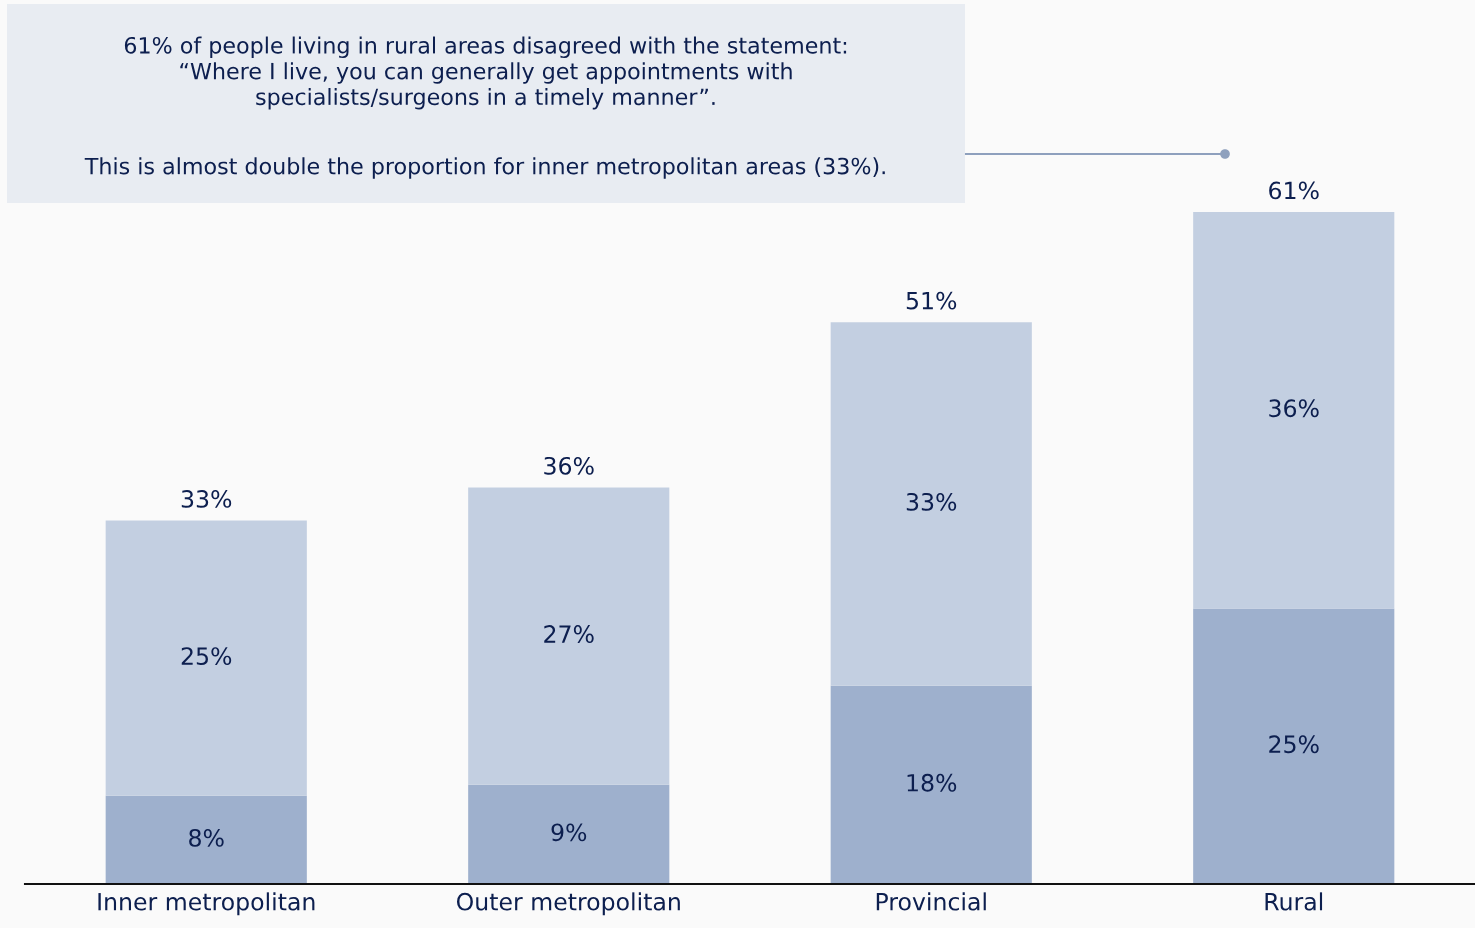  Describe the element at coordinates (206, 904) in the screenshot. I see `x-tick-label: Inner metropolitan` at that location.